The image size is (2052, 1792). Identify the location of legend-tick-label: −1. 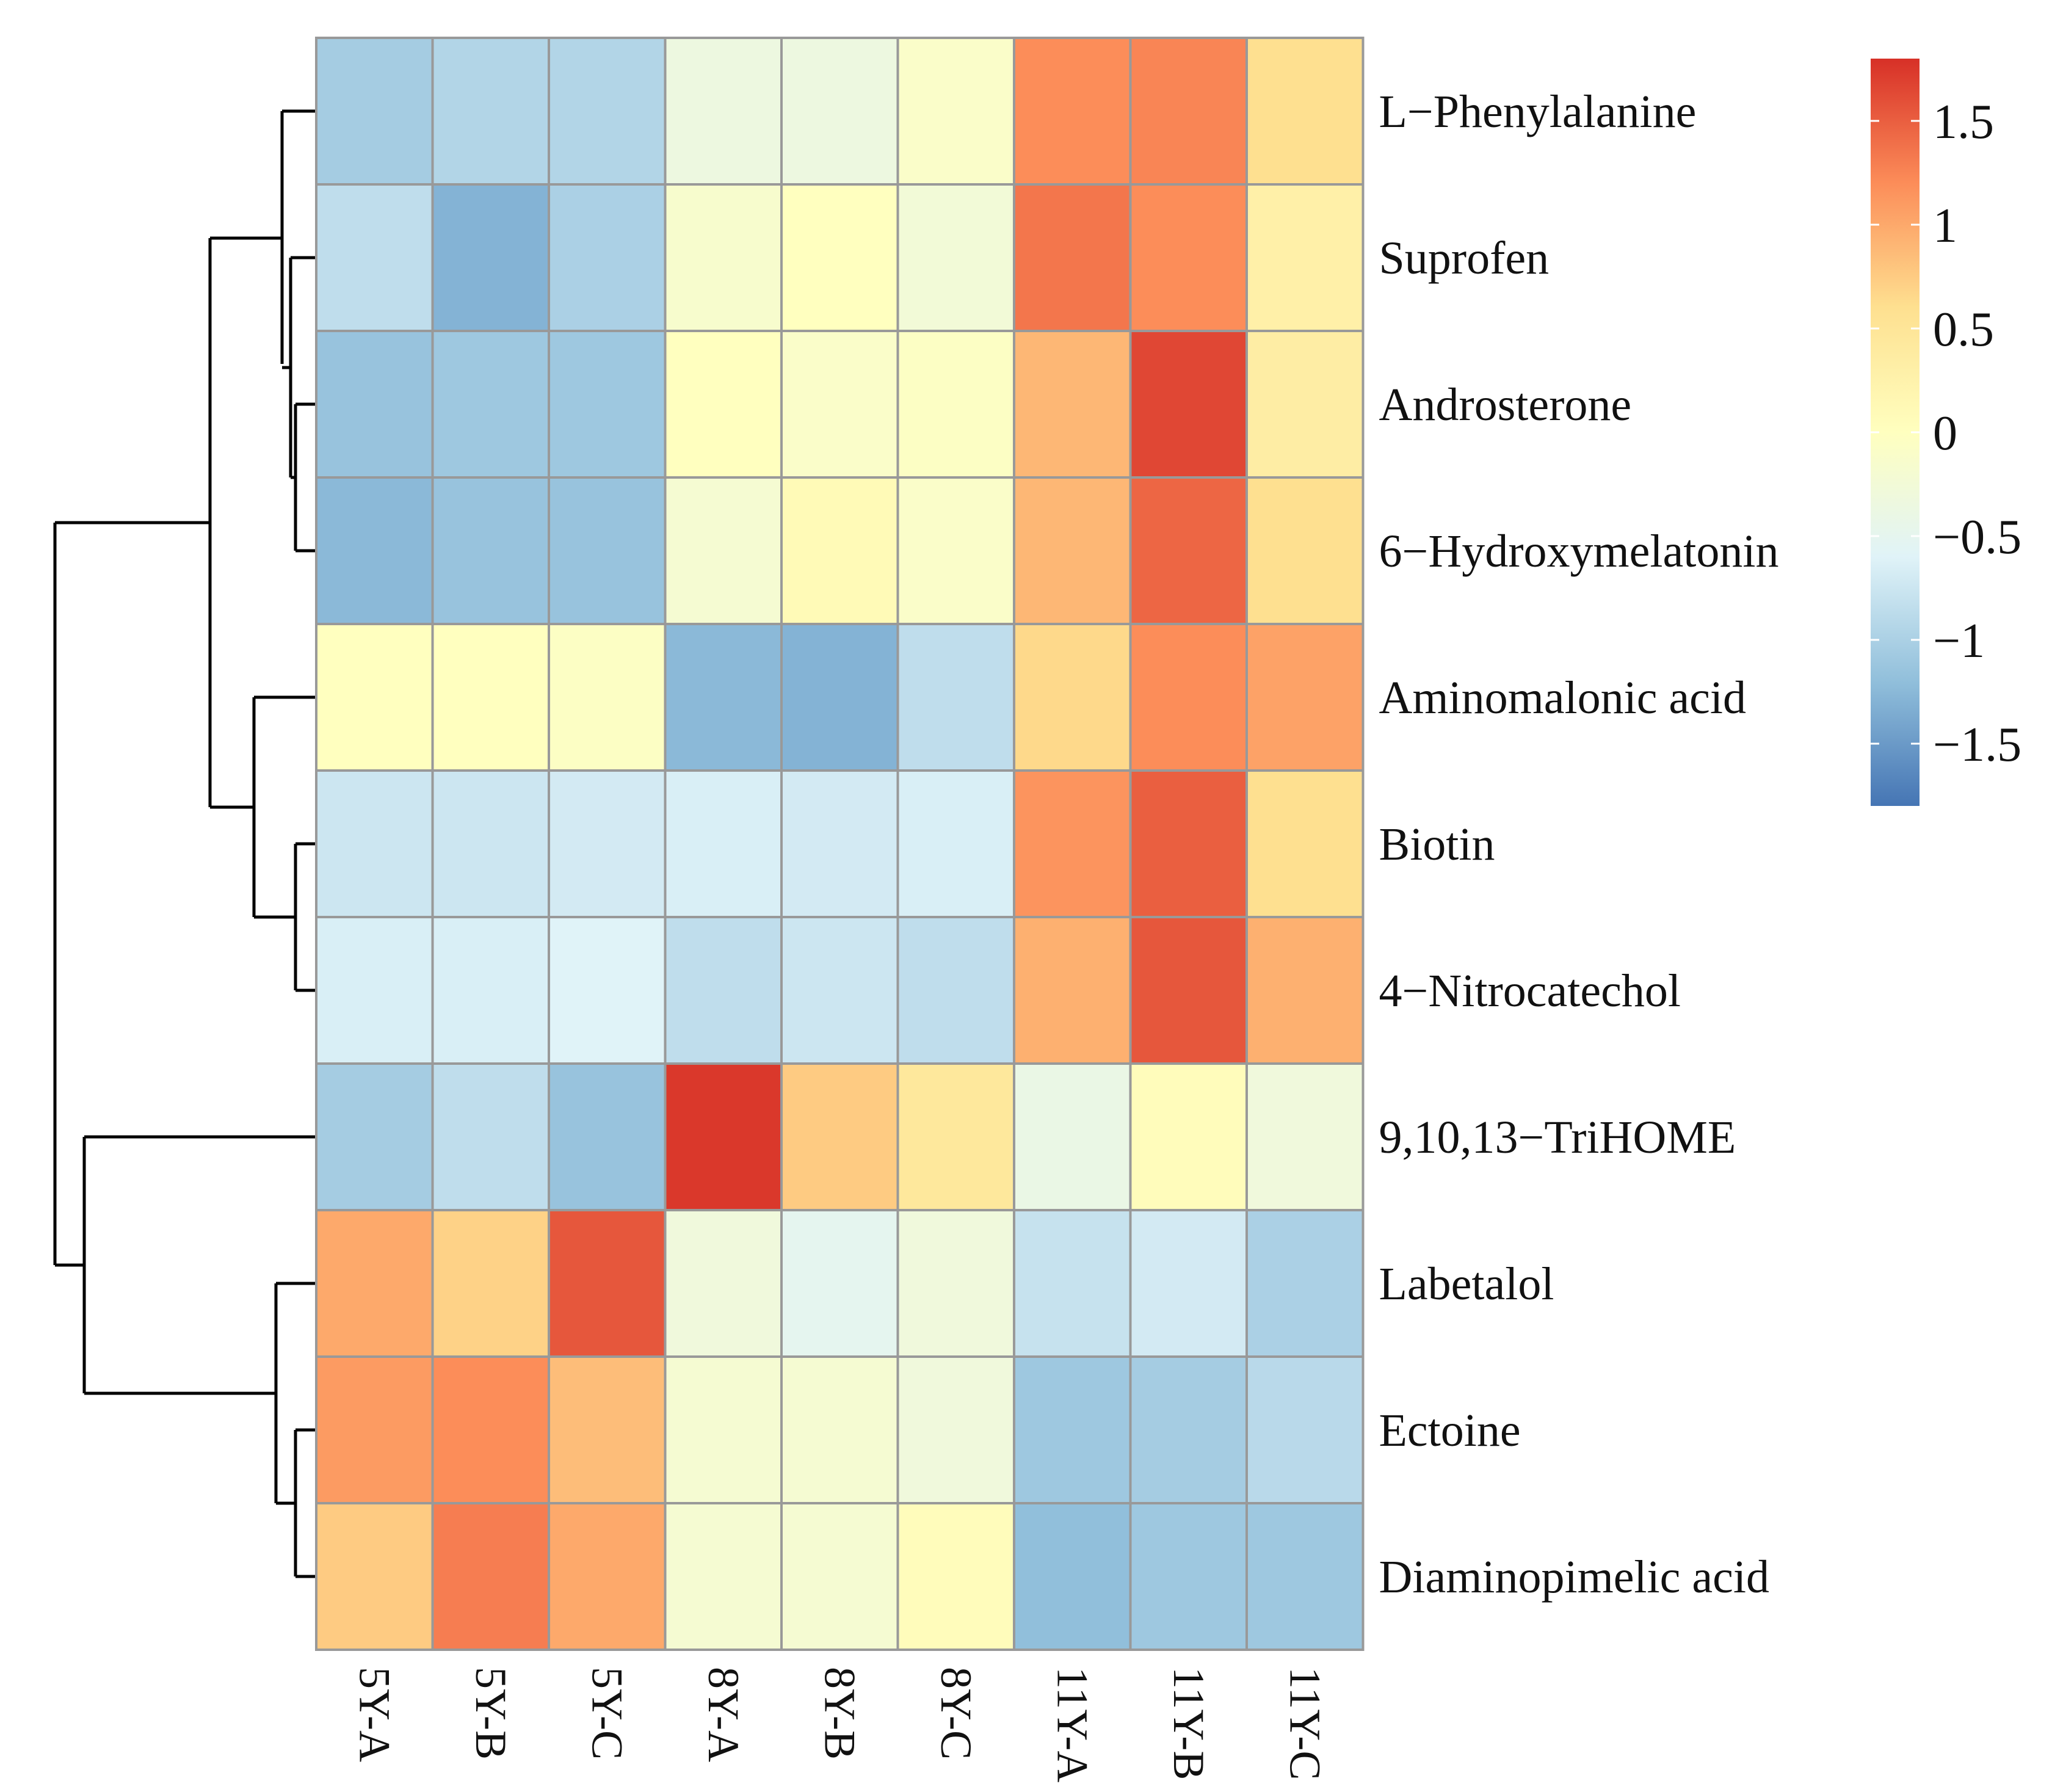
(1959, 641).